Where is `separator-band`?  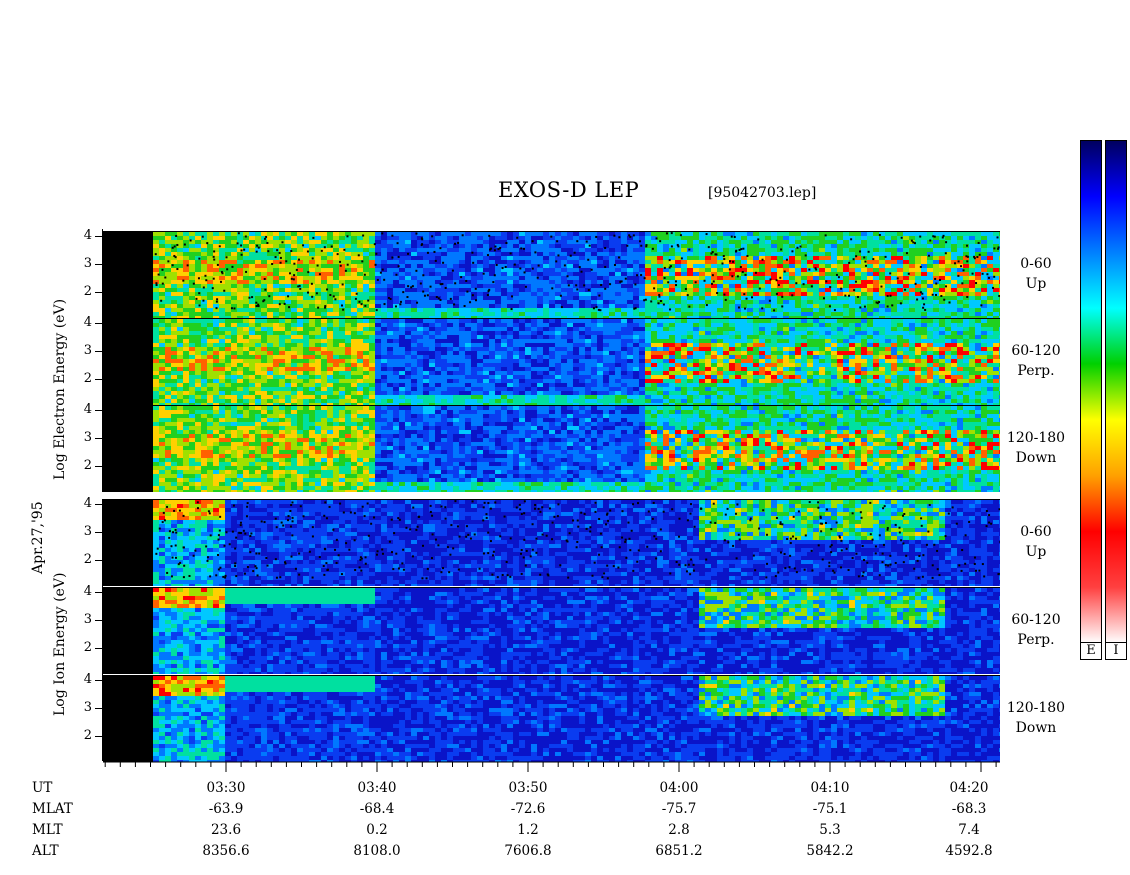 separator-band is located at coordinates (550, 495).